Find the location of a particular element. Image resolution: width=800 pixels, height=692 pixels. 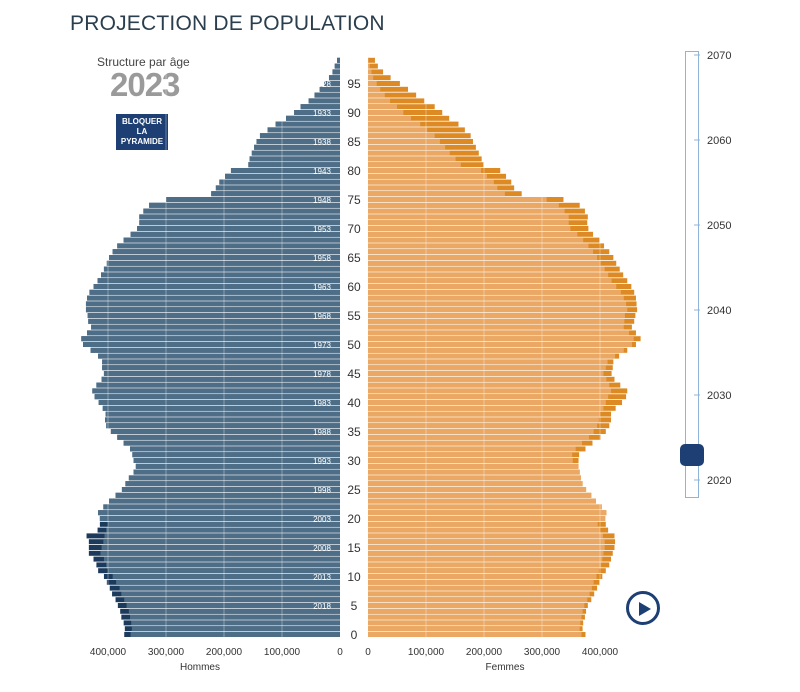

age-tick-label: 80 is located at coordinates (354, 171).